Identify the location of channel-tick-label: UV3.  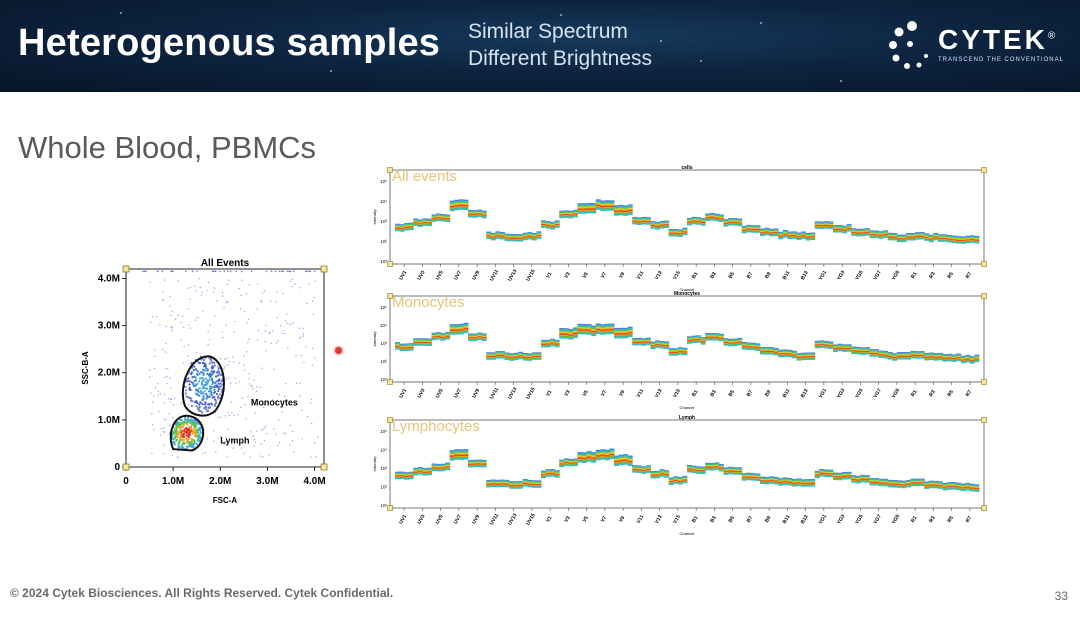
(421, 276).